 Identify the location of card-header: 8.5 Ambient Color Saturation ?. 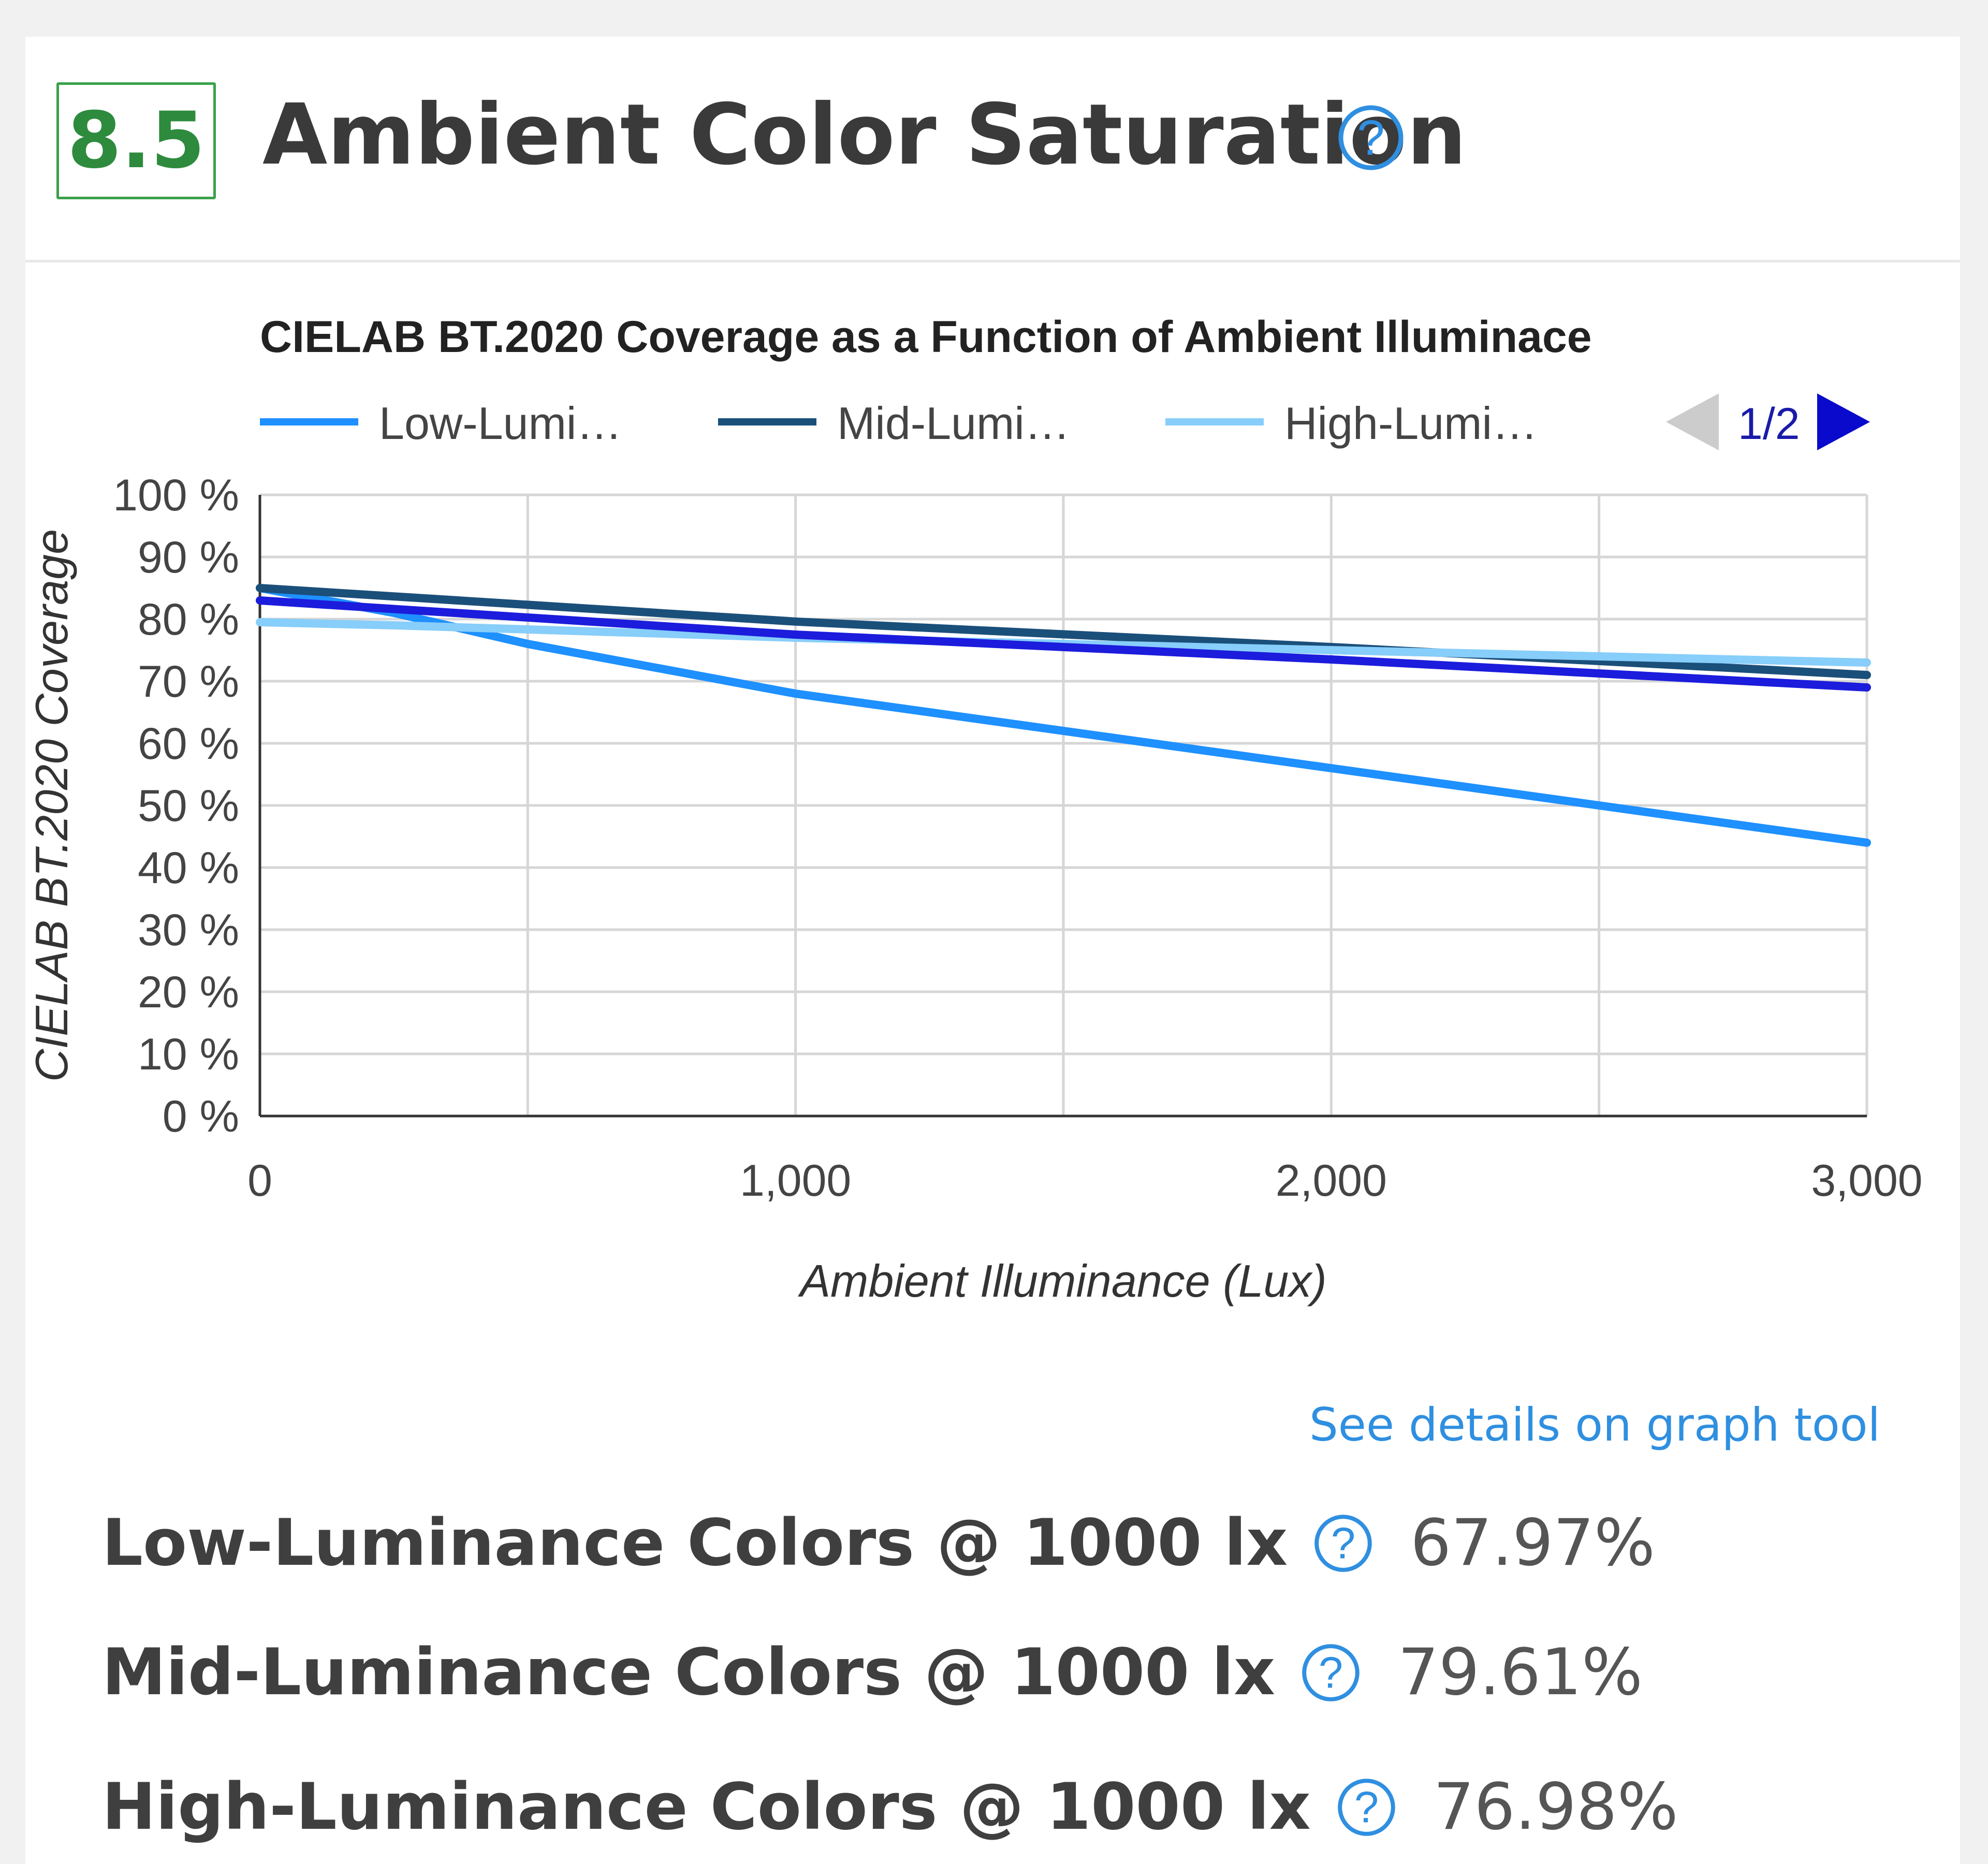
(992, 149).